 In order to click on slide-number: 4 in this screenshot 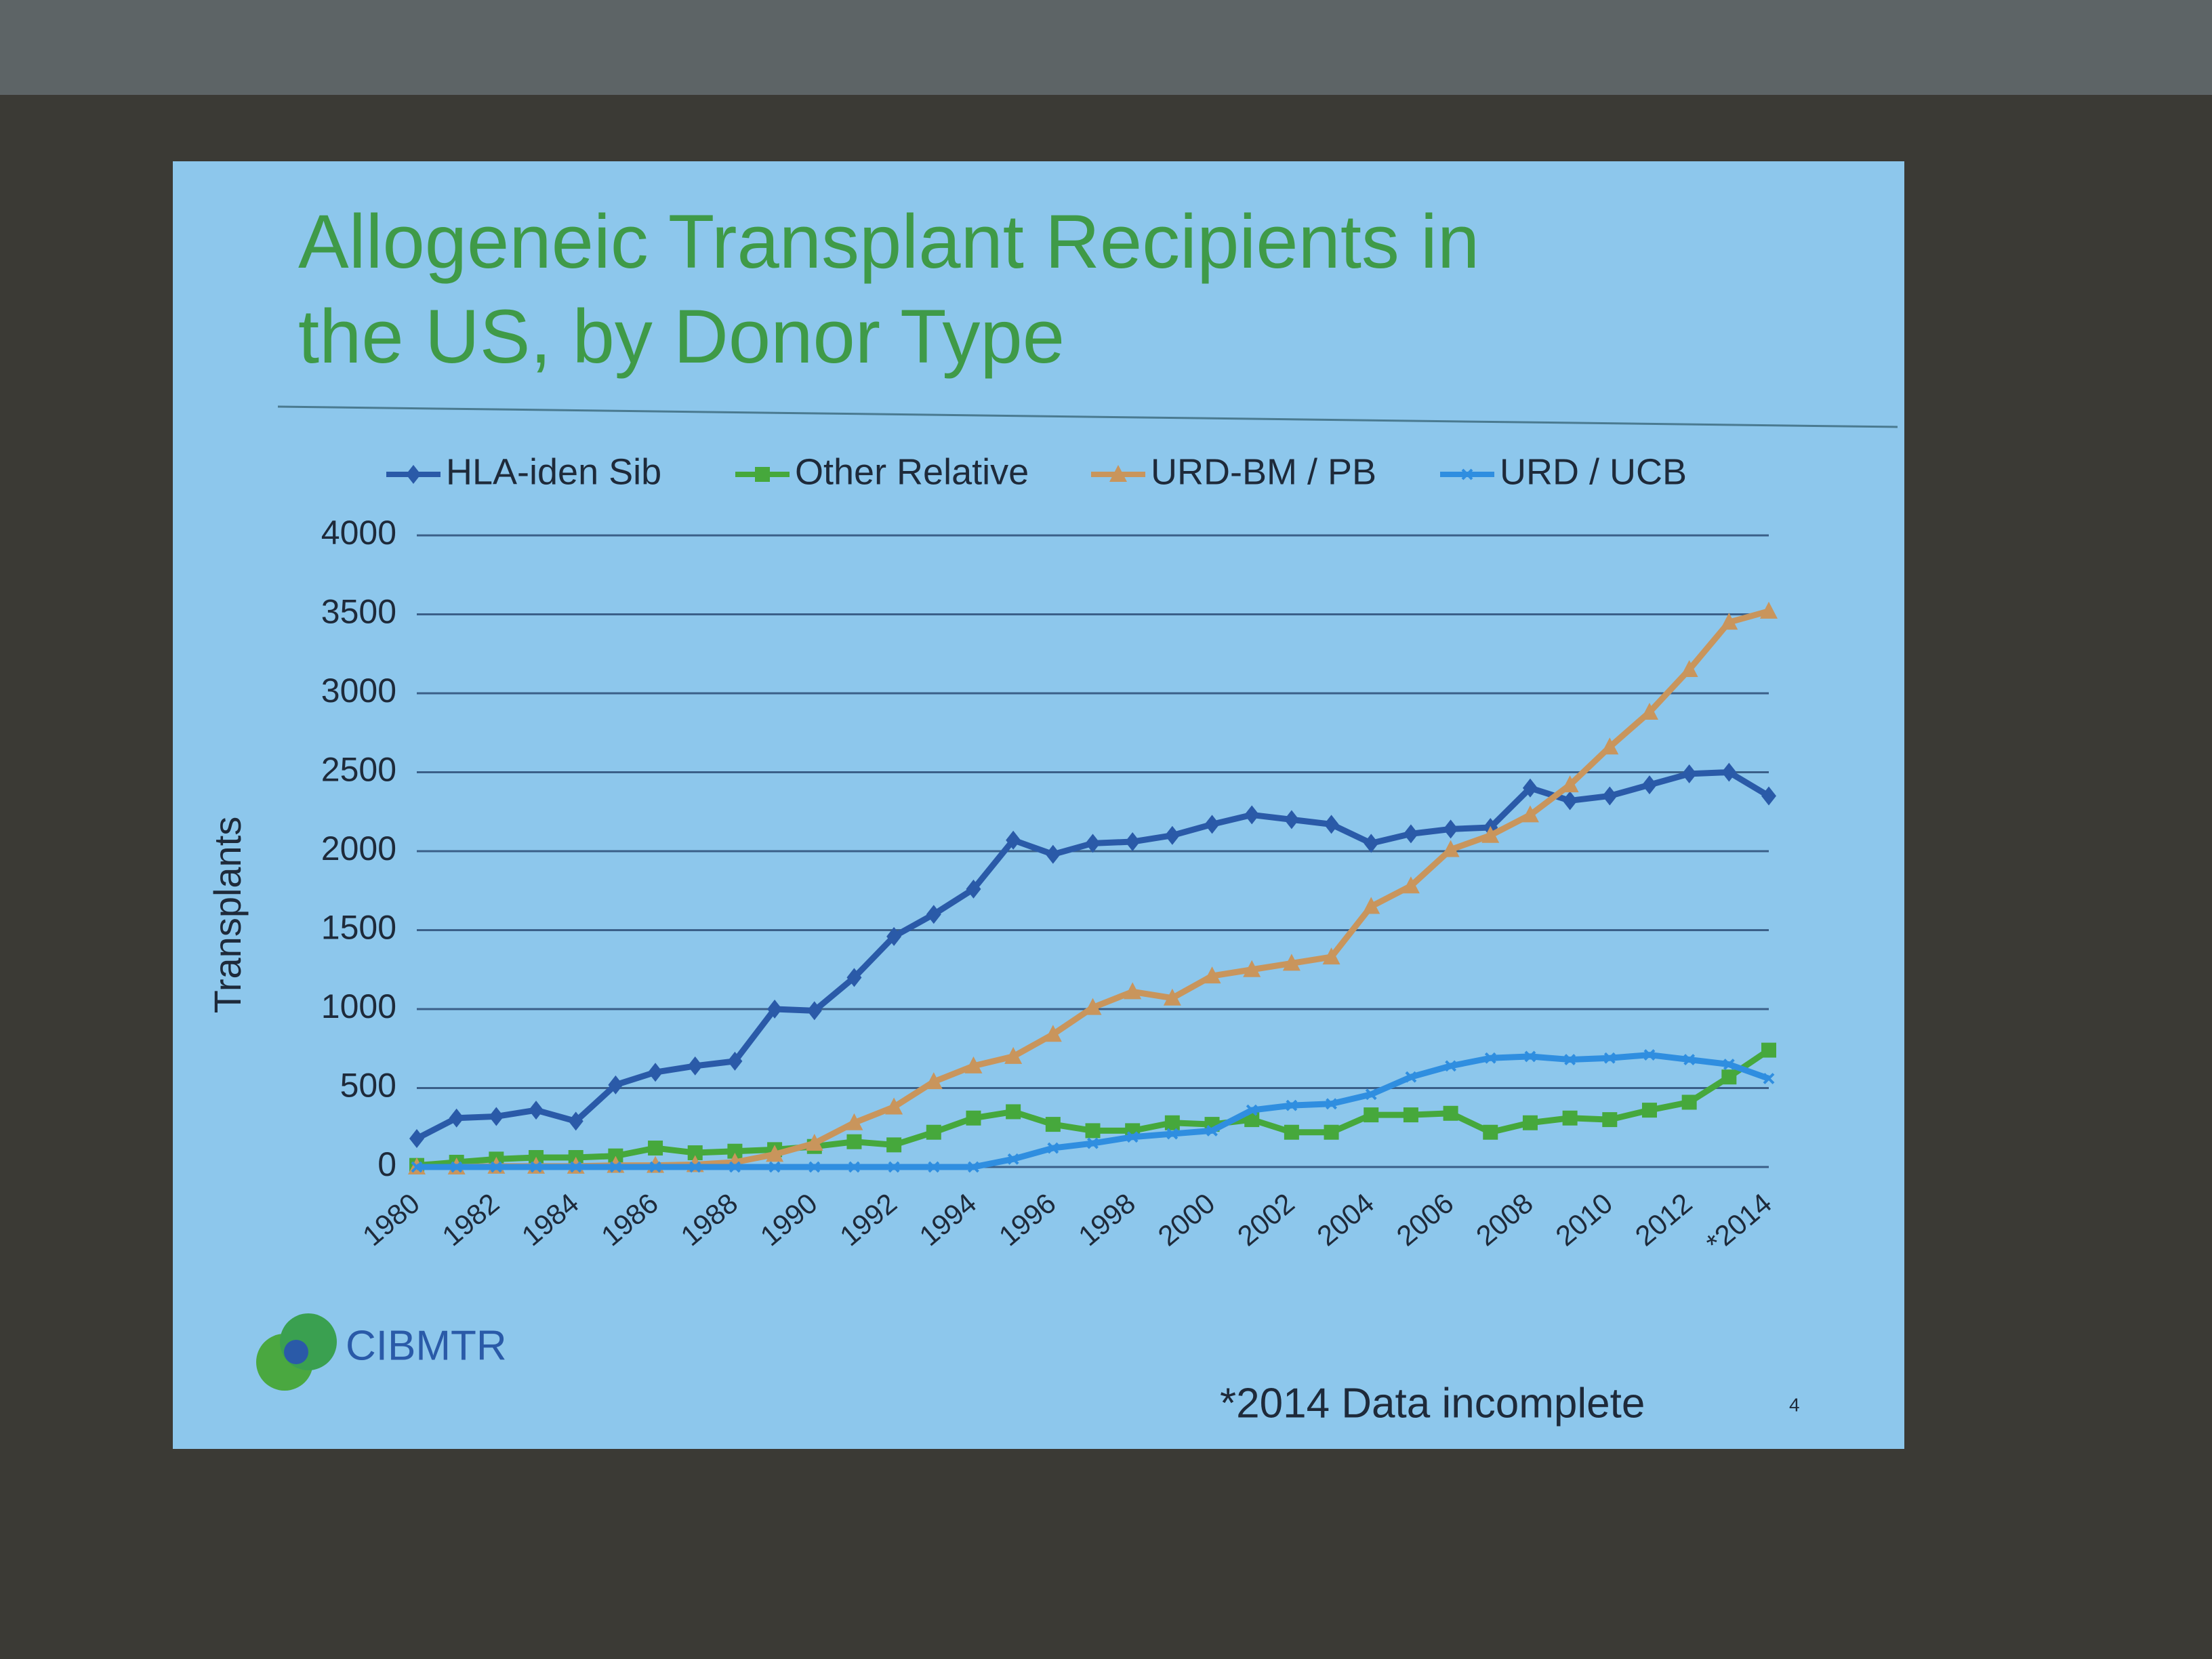, I will do `click(1795, 1405)`.